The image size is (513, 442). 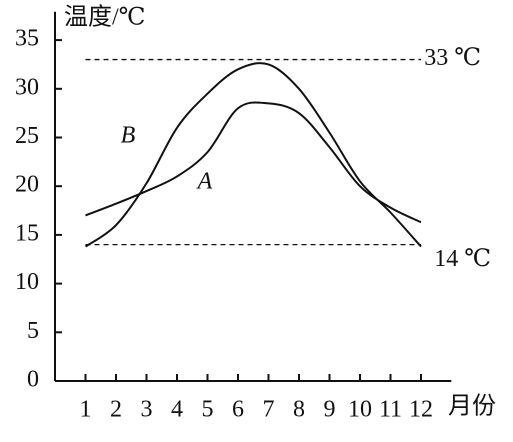 I want to click on x-tick-label: 10, so click(x=360, y=410).